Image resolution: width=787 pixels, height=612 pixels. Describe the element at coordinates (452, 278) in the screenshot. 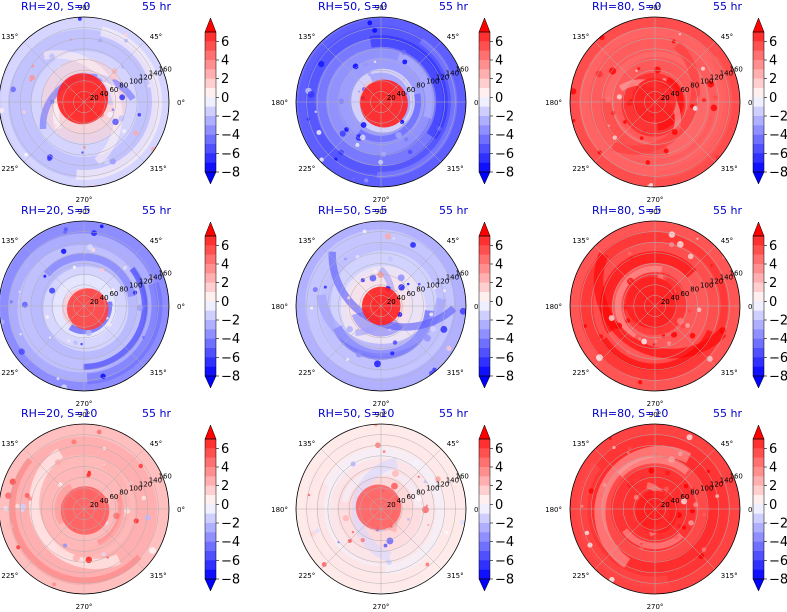

I see `radial-tick-label: 140` at that location.